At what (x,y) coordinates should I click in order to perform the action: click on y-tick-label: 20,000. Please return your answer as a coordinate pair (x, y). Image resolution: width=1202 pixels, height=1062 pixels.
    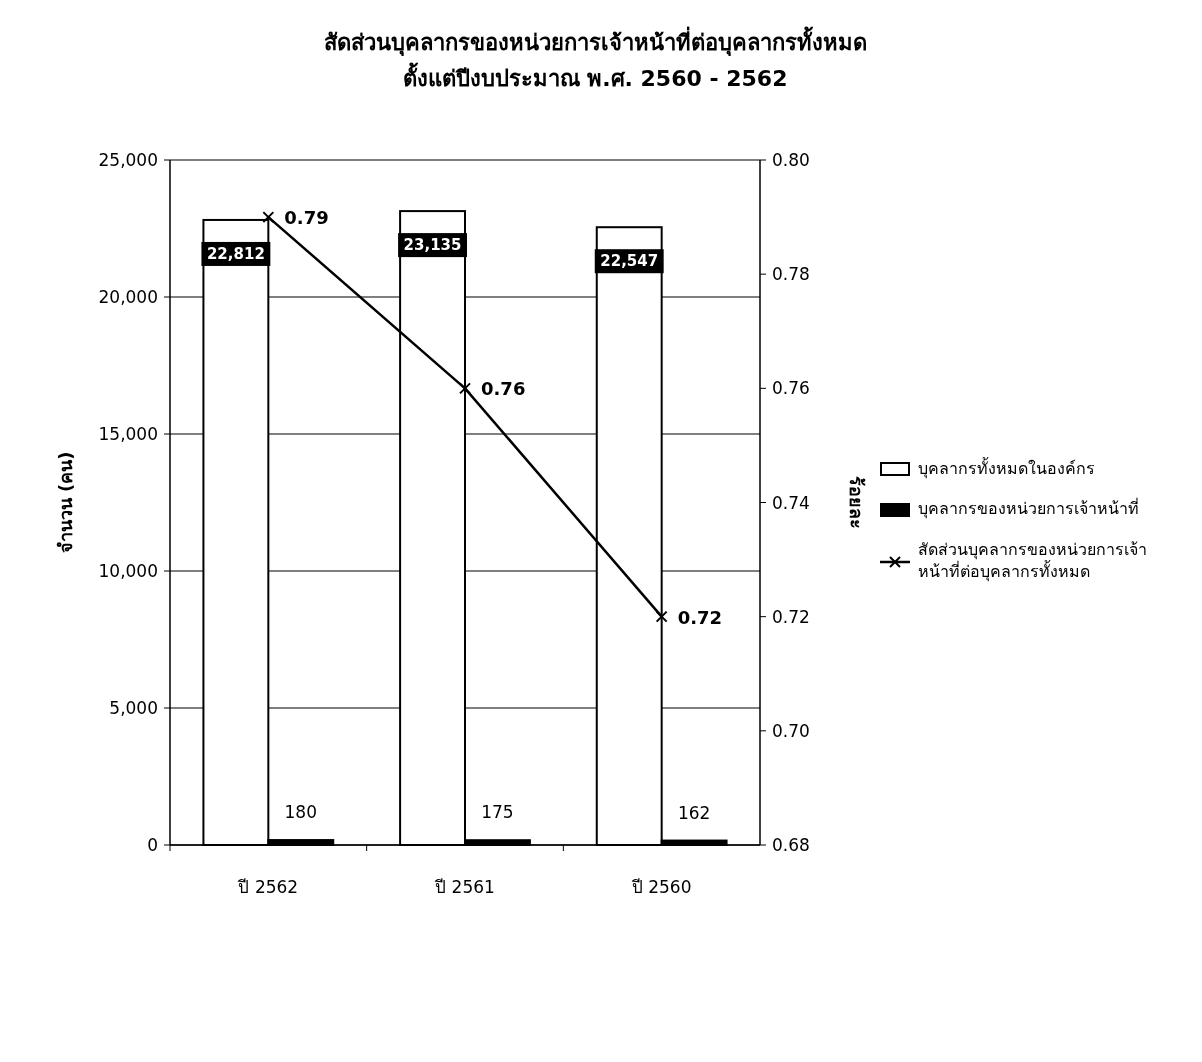
    Looking at the image, I should click on (128, 297).